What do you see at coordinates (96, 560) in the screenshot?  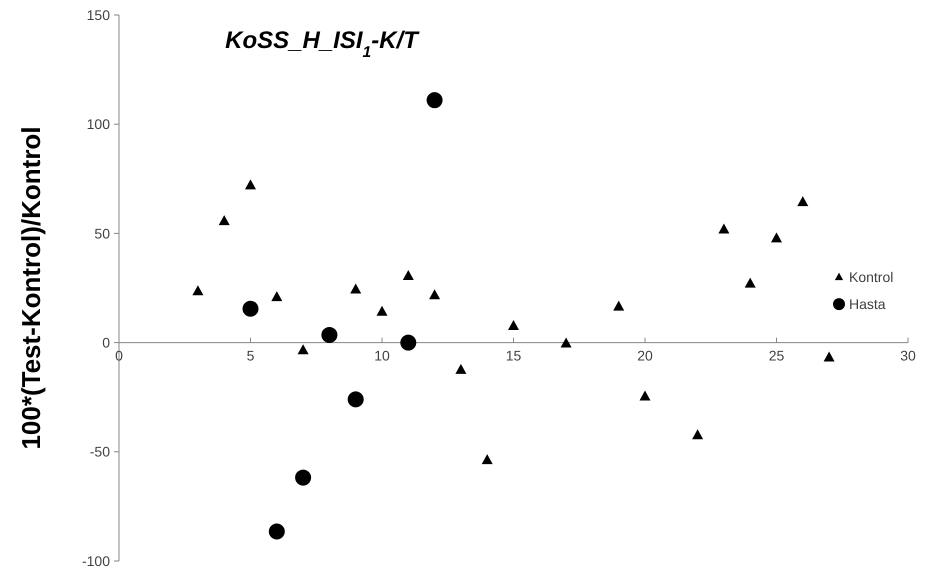 I see `y-tick-label: -100` at bounding box center [96, 560].